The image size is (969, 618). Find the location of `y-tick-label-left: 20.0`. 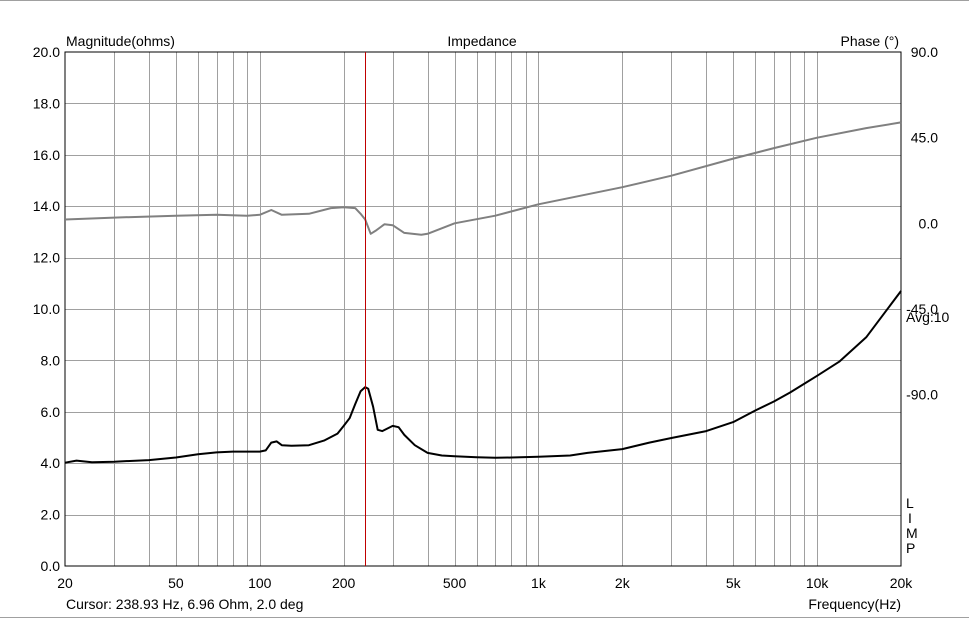

y-tick-label-left: 20.0 is located at coordinates (46, 52).